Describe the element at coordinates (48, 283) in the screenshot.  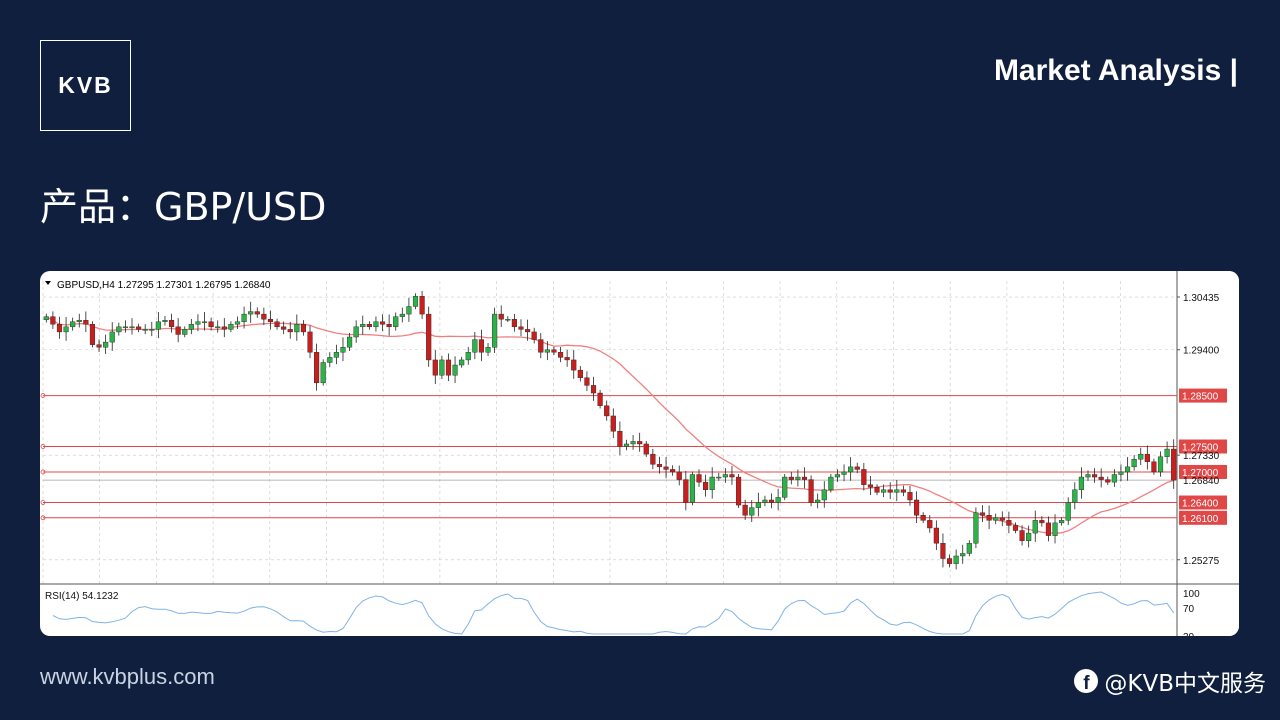
I see `chart-menu-triangle-icon` at that location.